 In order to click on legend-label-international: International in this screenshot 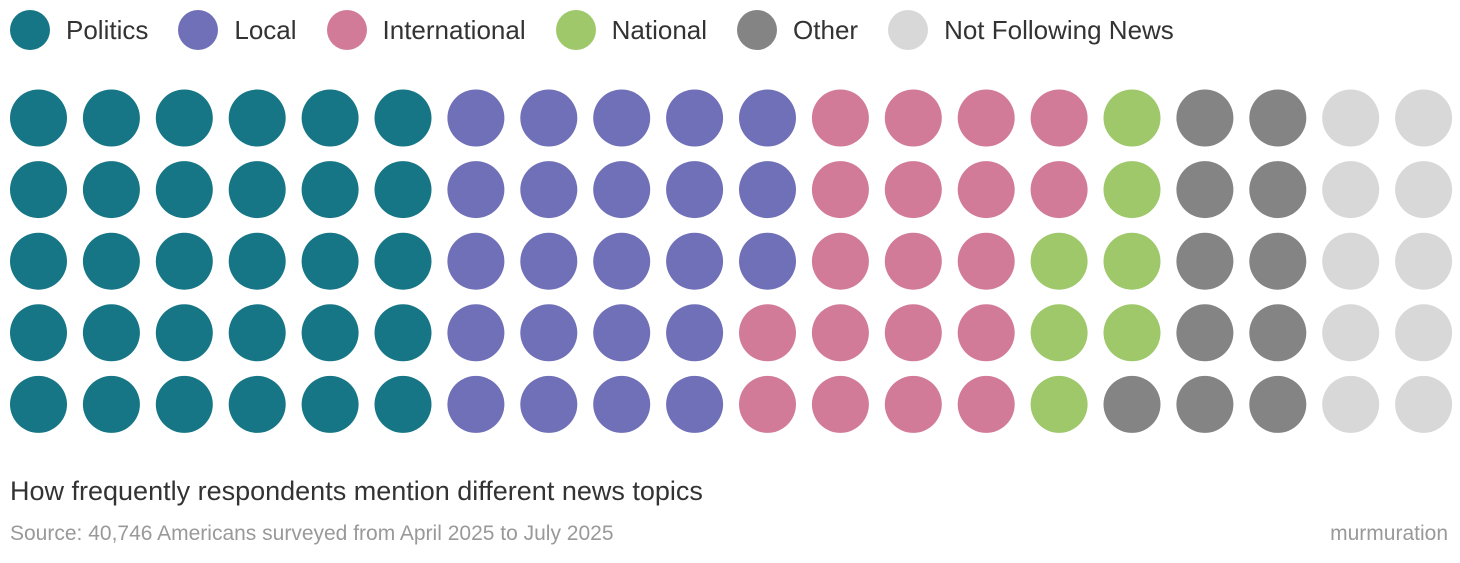, I will do `click(454, 29)`.